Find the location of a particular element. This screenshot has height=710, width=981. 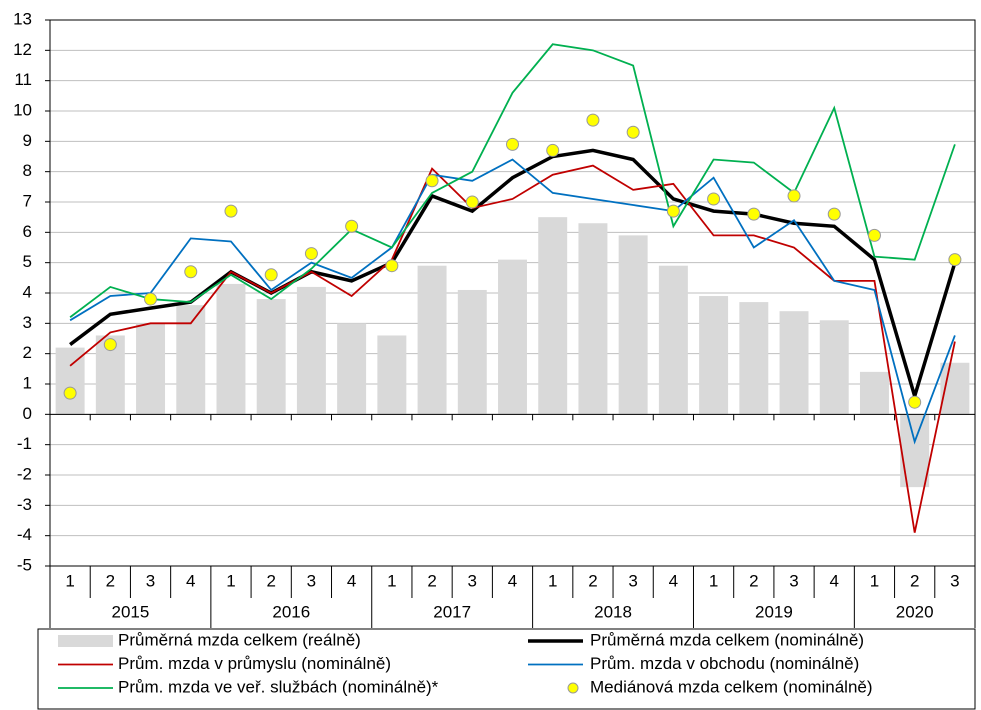

y-tick-label: 2 is located at coordinates (27, 352).